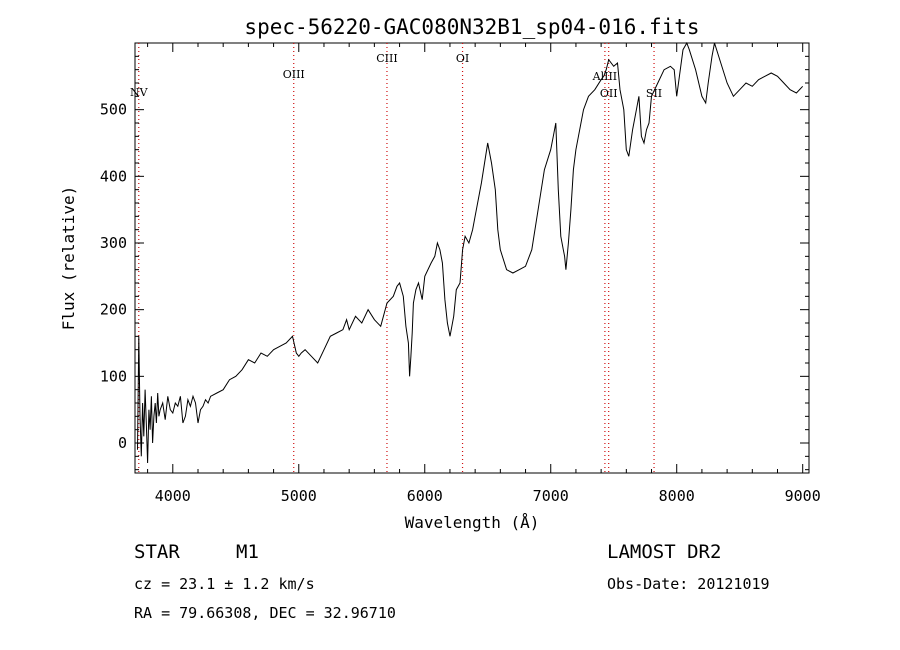 Image resolution: width=900 pixels, height=650 pixels. I want to click on observation-date: Obs-Date: 20121019, so click(688, 584).